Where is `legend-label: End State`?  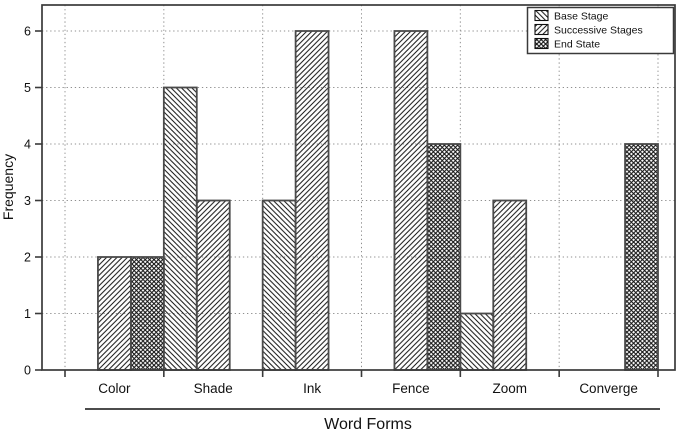 legend-label: End State is located at coordinates (577, 45).